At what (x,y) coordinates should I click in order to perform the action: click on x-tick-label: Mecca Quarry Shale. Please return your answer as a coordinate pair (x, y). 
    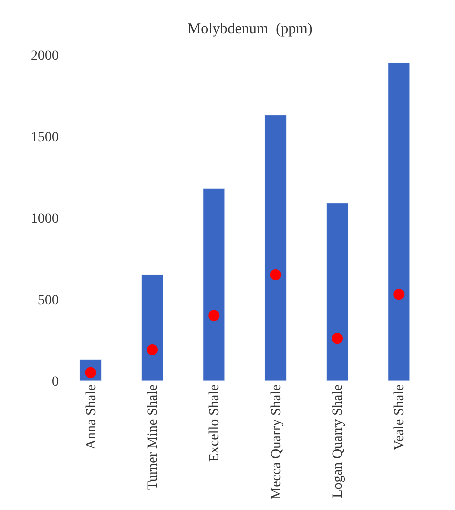
    Looking at the image, I should click on (276, 442).